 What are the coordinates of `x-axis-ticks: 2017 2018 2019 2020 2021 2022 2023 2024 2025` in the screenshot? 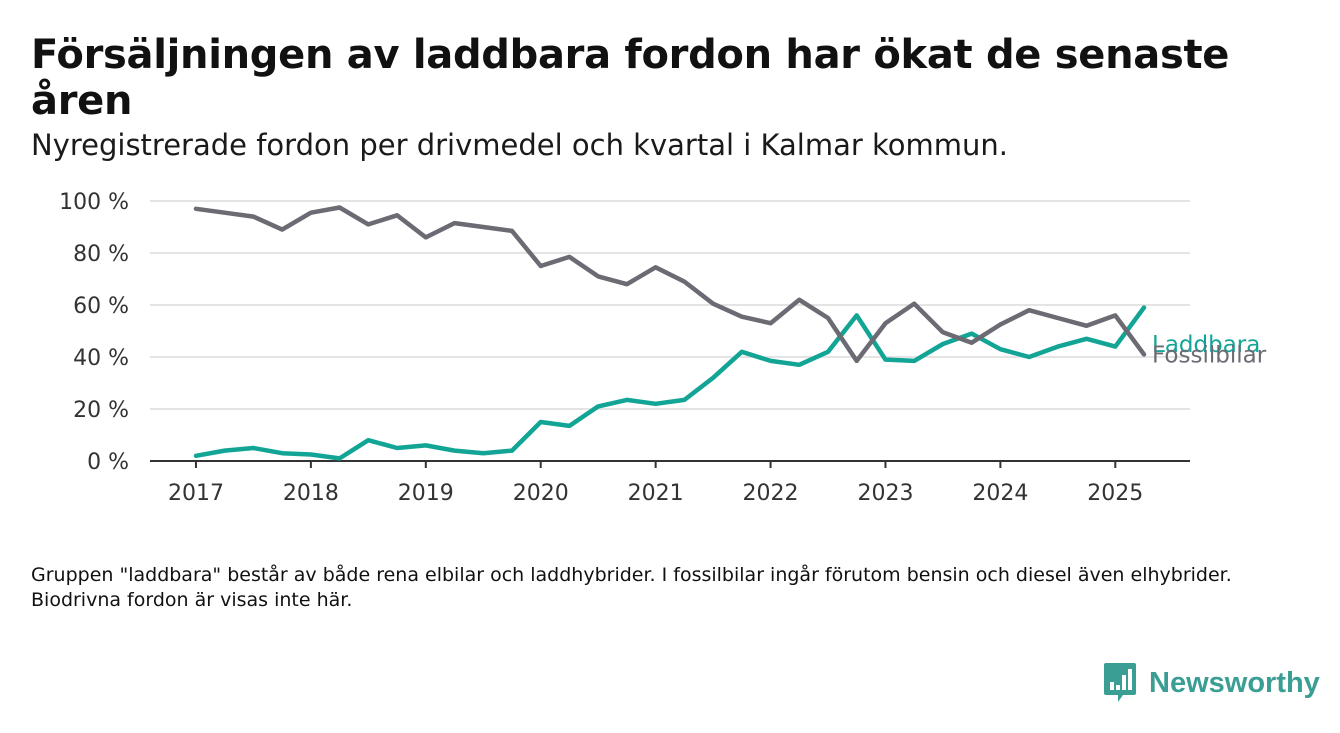 It's located at (655, 483).